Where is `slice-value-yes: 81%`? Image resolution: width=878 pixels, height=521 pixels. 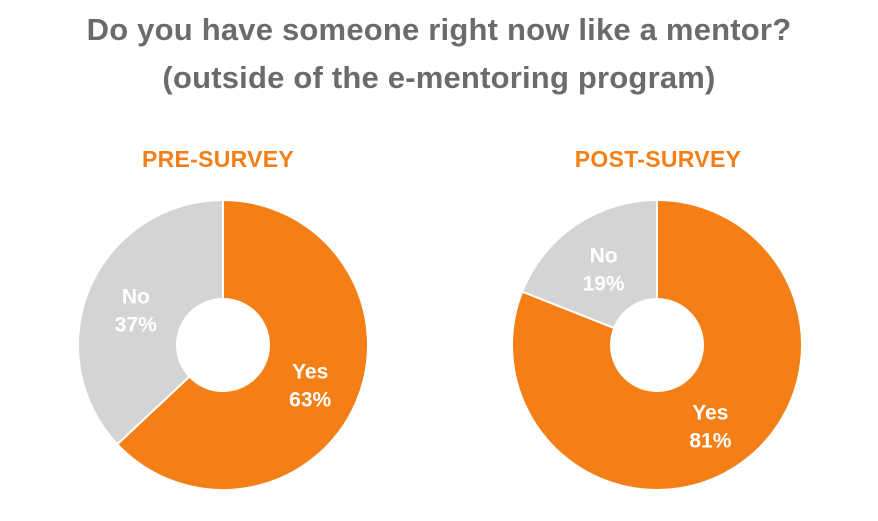
slice-value-yes: 81% is located at coordinates (710, 441).